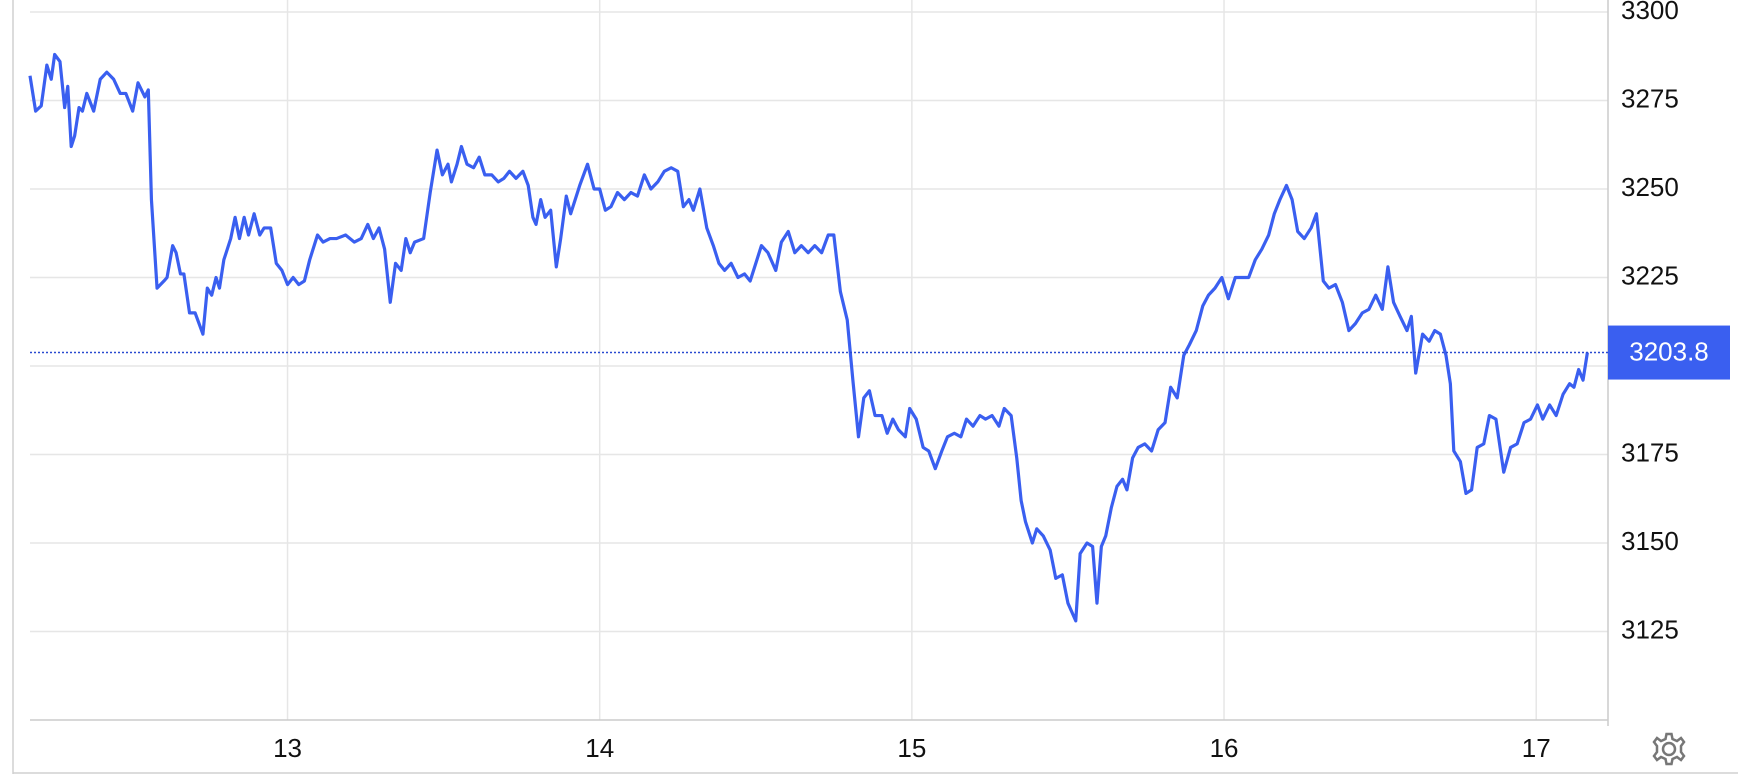 The width and height of the screenshot is (1738, 774). Describe the element at coordinates (1650, 98) in the screenshot. I see `y-tick-label: 3275` at that location.